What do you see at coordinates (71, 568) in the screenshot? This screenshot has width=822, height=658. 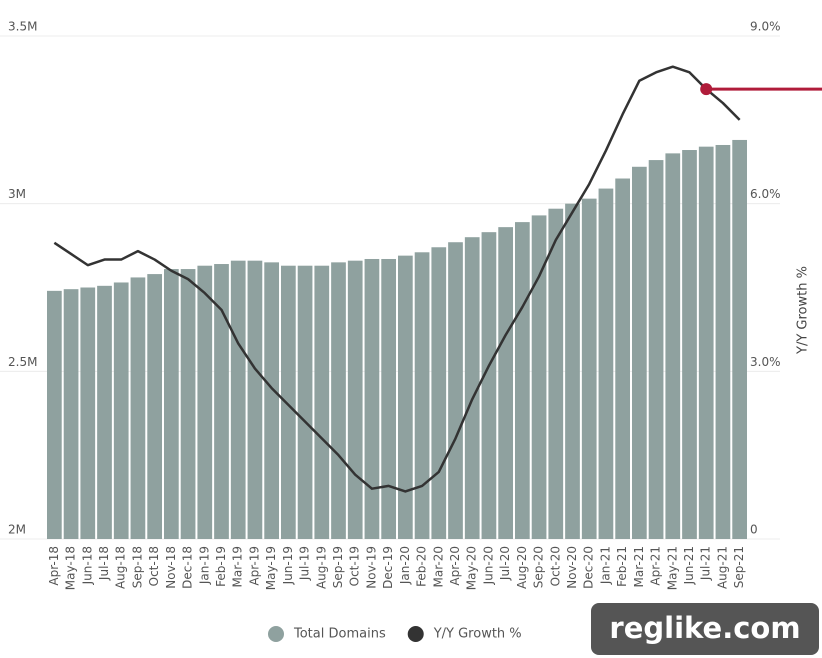 I see `x-tick-label: May-18` at bounding box center [71, 568].